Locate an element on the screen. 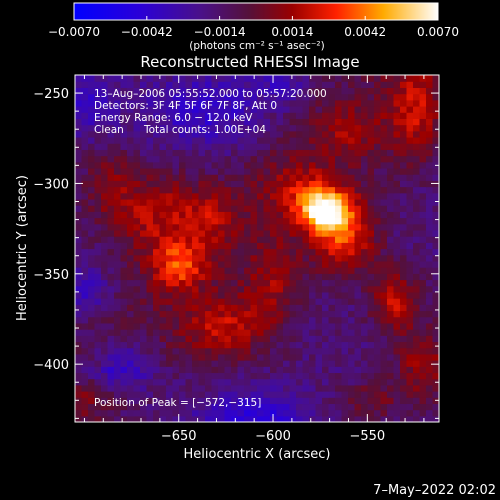 The image size is (500, 500). y-tick-label: −250 is located at coordinates (51, 94).